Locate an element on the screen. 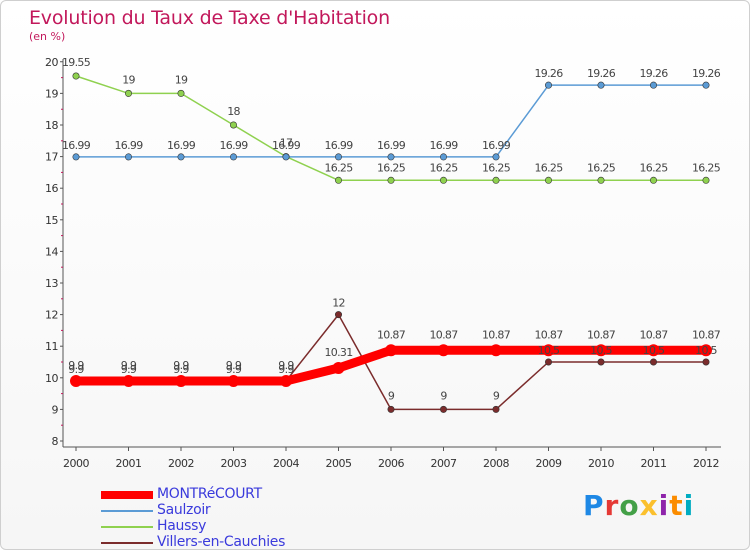  legend-label: Saulzoir is located at coordinates (184, 510).